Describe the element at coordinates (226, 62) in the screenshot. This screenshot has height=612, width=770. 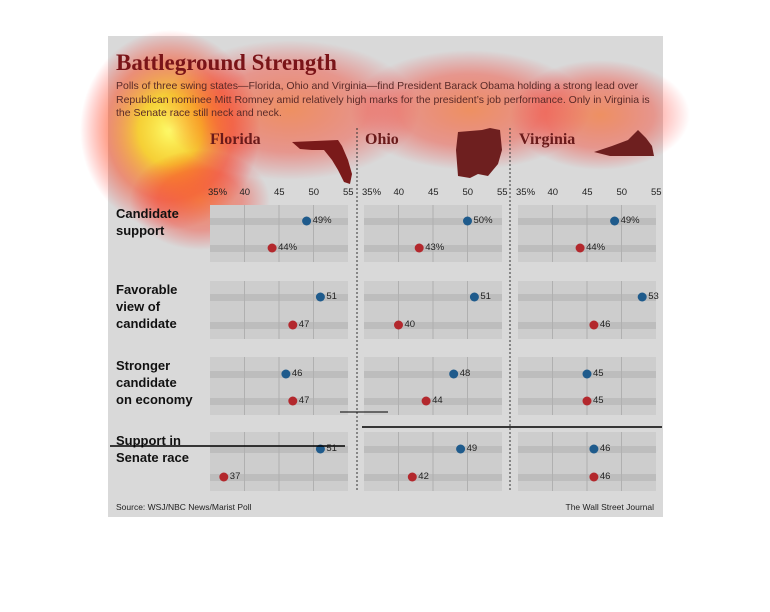
I see `chart-title: Battleground Strength` at that location.